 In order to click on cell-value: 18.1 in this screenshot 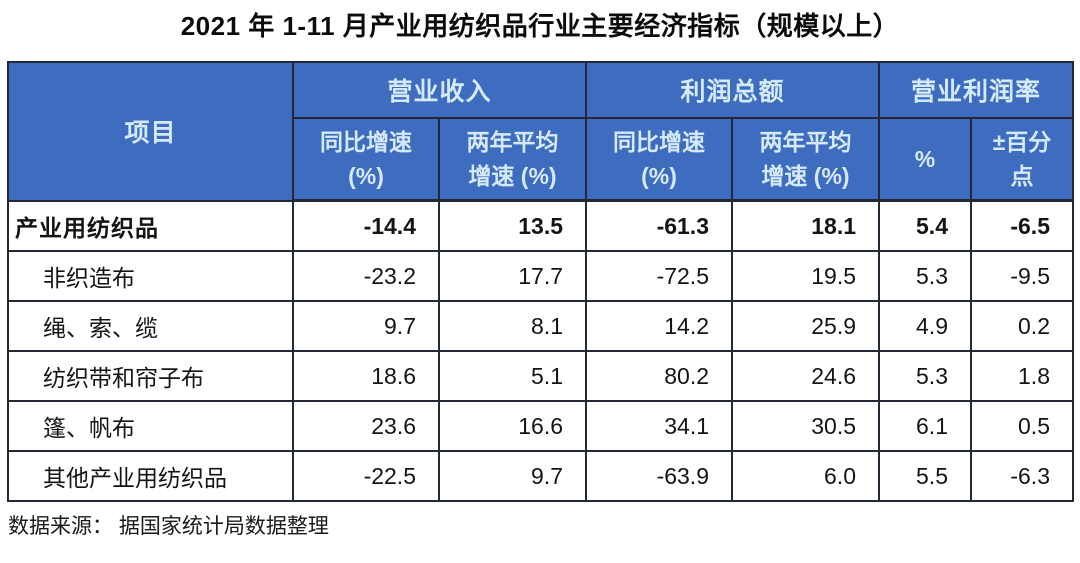, I will do `click(805, 225)`.